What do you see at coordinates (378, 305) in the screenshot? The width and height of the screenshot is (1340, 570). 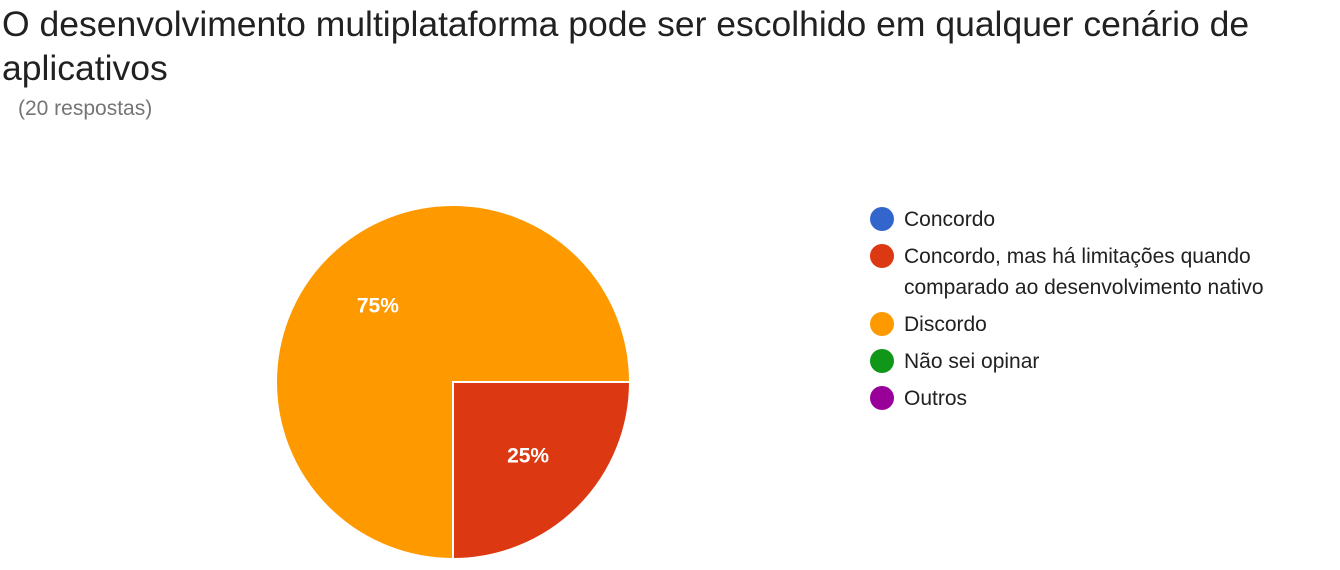 I see `pie-slice-label-2: 75%` at bounding box center [378, 305].